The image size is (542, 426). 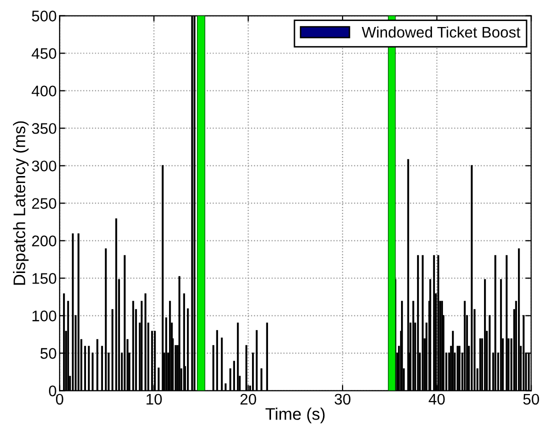 What do you see at coordinates (154, 399) in the screenshot?
I see `x-tick-label: 10` at bounding box center [154, 399].